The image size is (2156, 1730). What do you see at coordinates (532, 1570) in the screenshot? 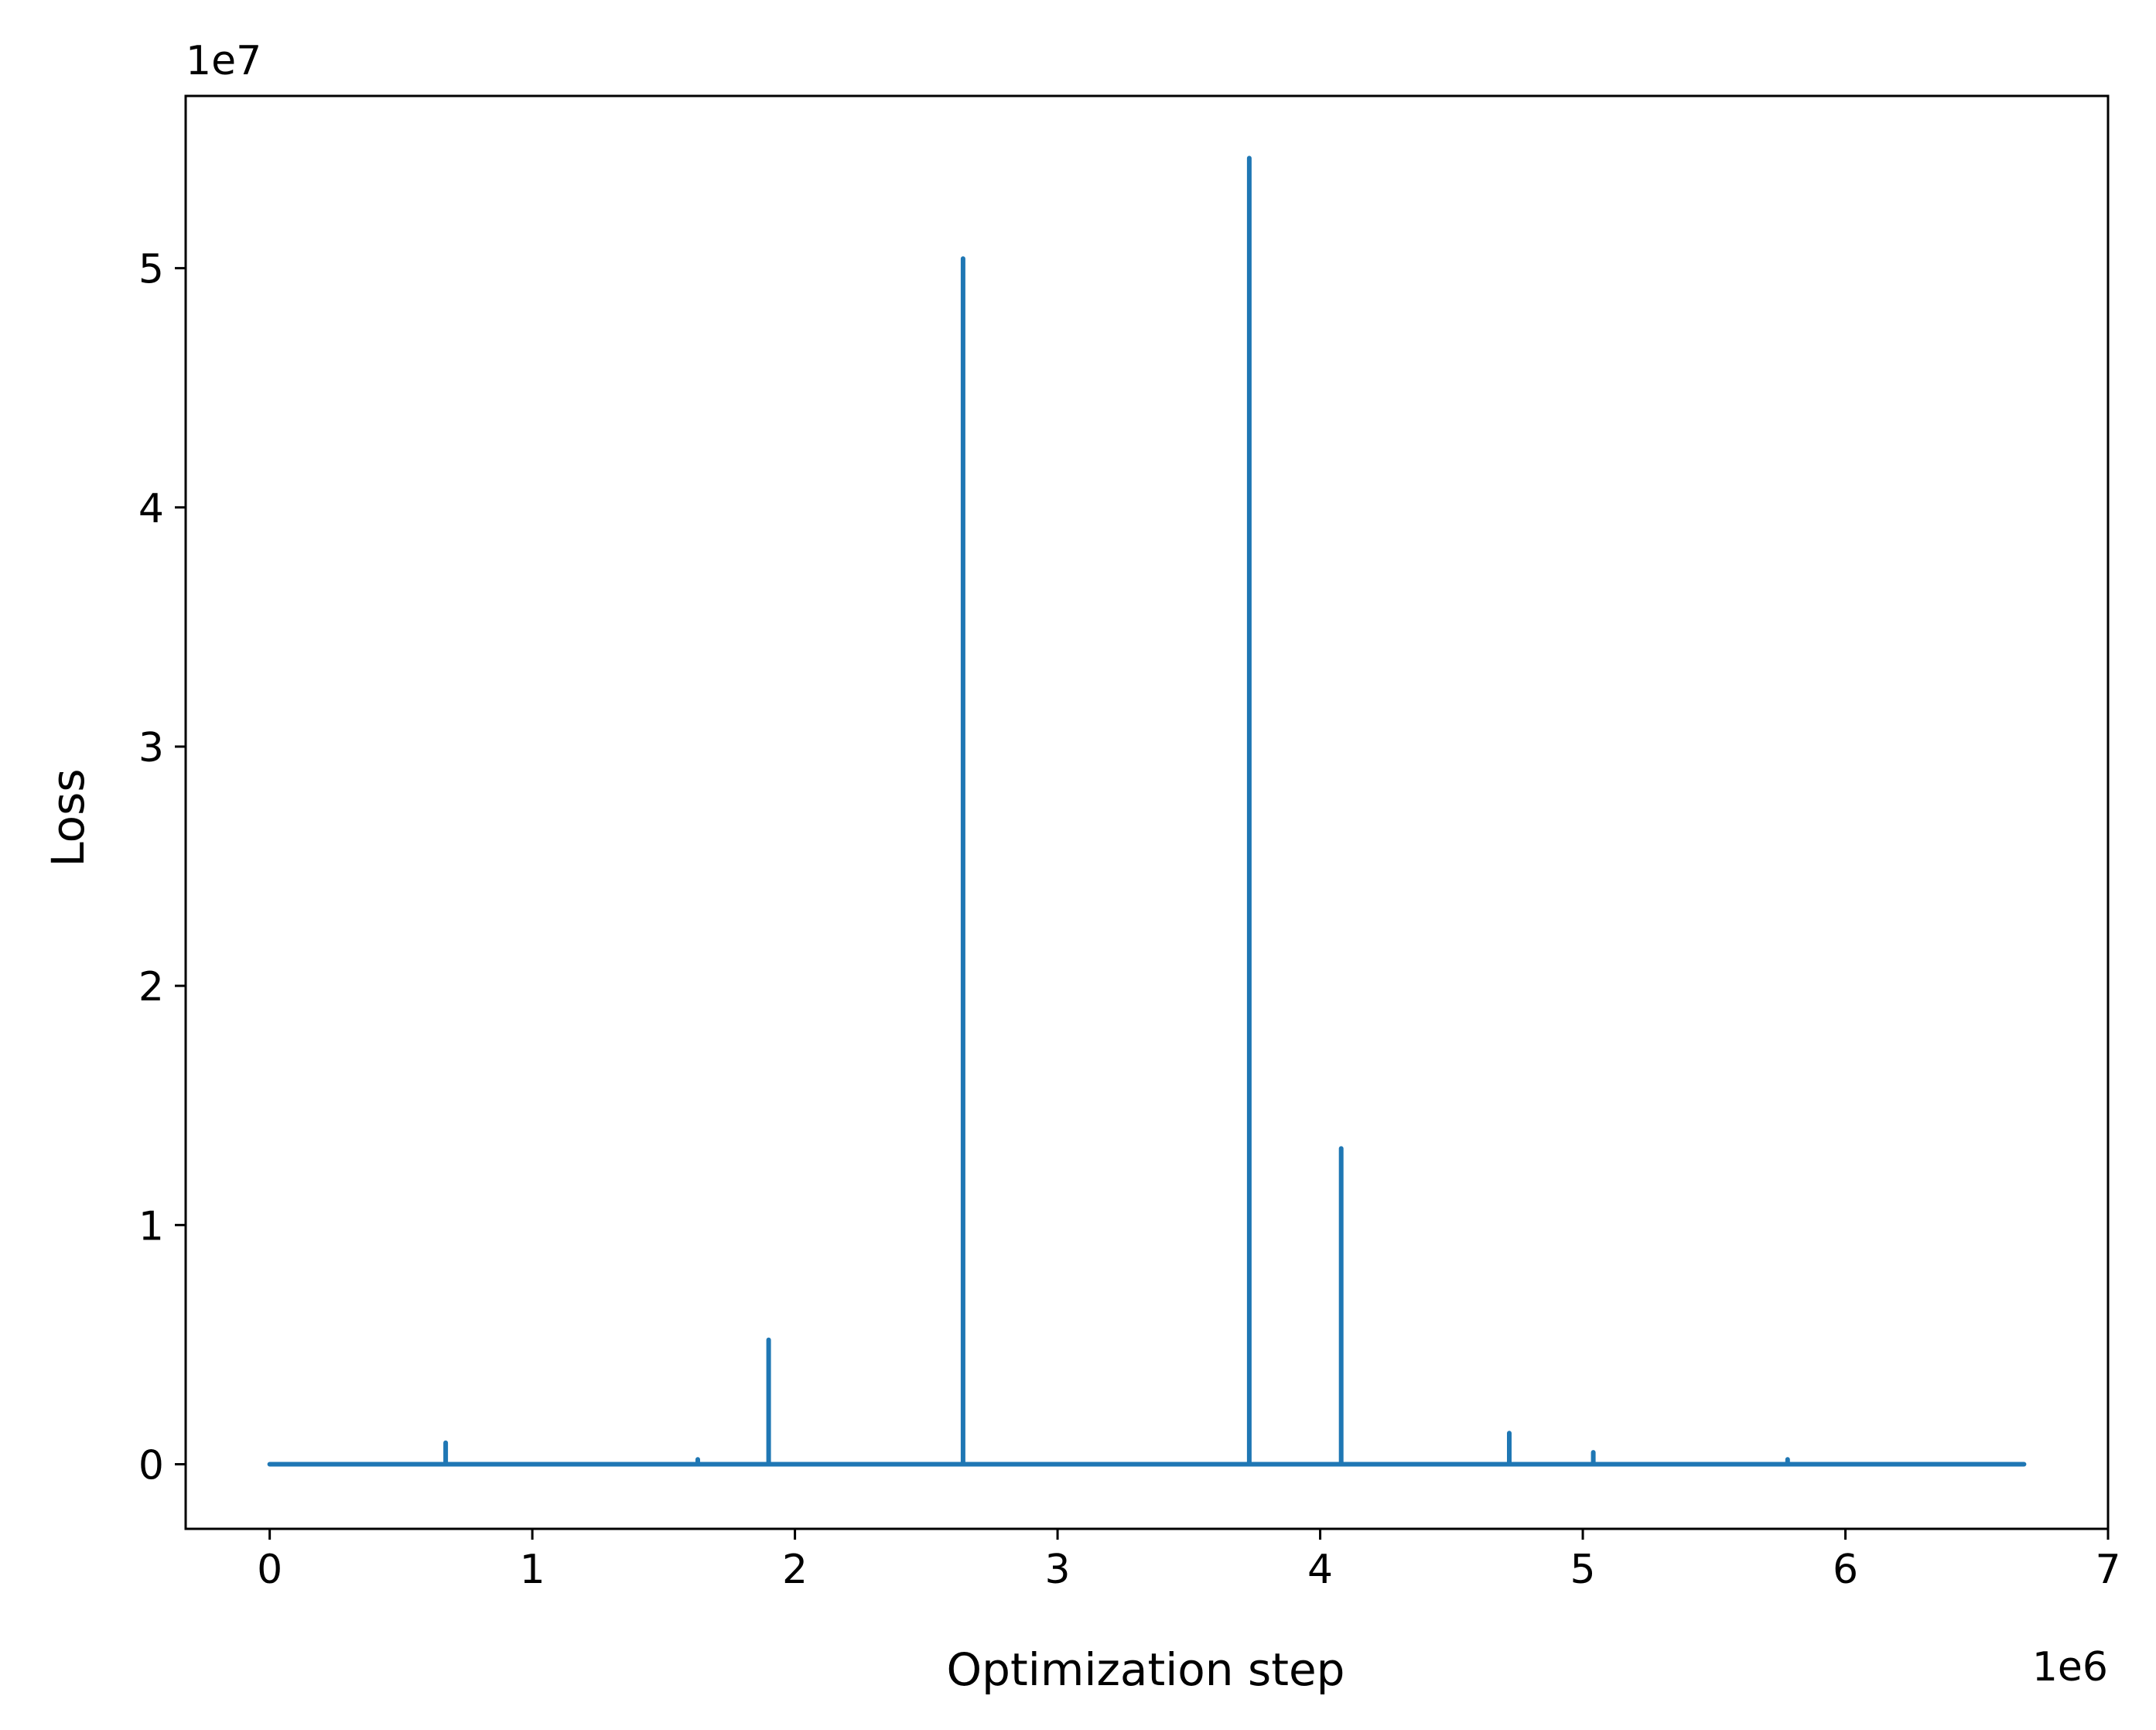
I see `x-tick-label-1: 1` at bounding box center [532, 1570].